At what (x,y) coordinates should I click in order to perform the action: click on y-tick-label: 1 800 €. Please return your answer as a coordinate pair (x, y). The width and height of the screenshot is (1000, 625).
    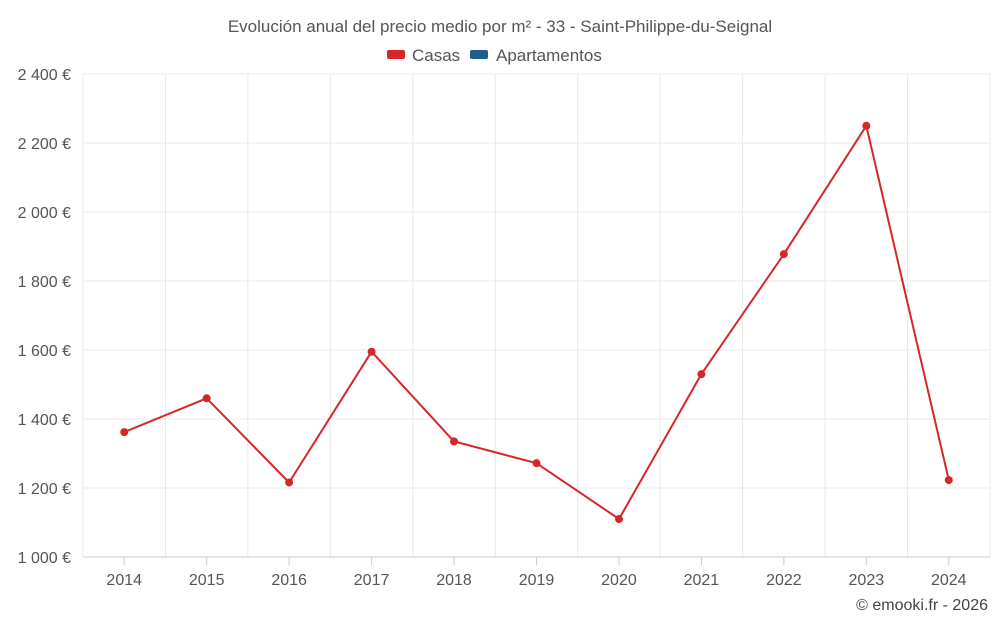
    Looking at the image, I should click on (44, 282).